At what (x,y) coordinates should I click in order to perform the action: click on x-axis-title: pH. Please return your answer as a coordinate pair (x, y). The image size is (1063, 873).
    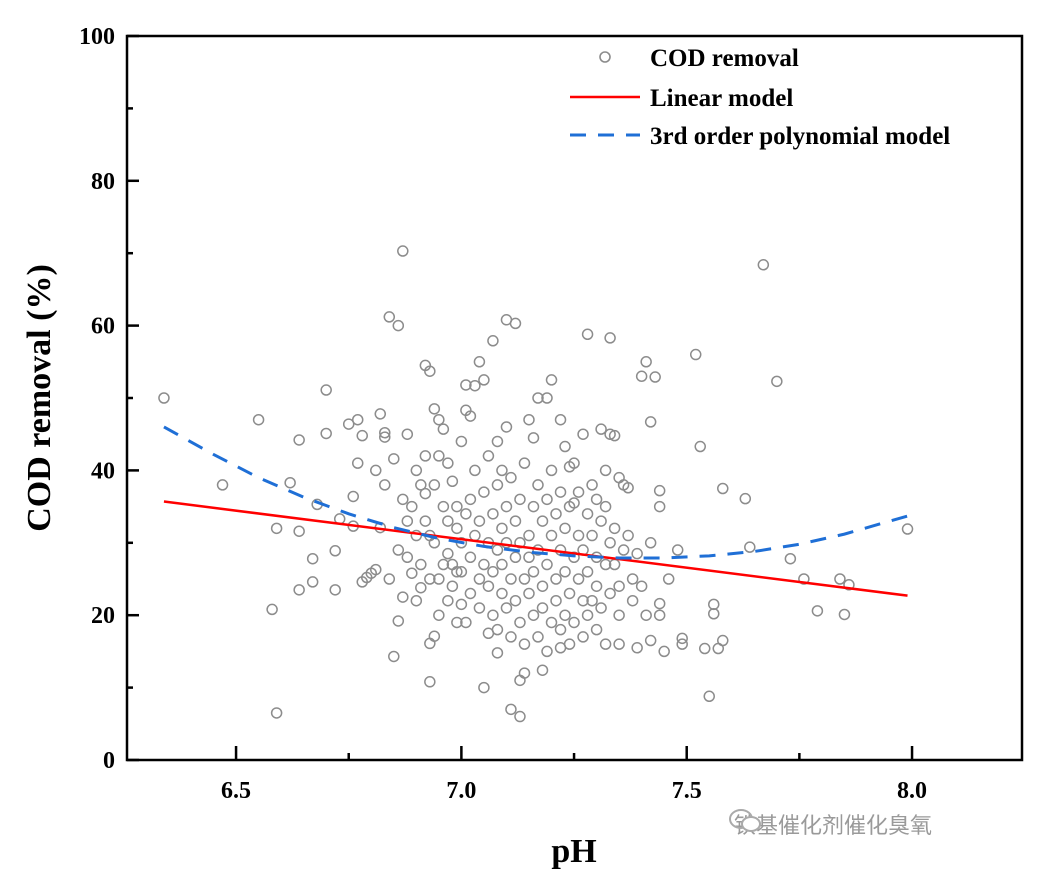
    Looking at the image, I should click on (573, 851).